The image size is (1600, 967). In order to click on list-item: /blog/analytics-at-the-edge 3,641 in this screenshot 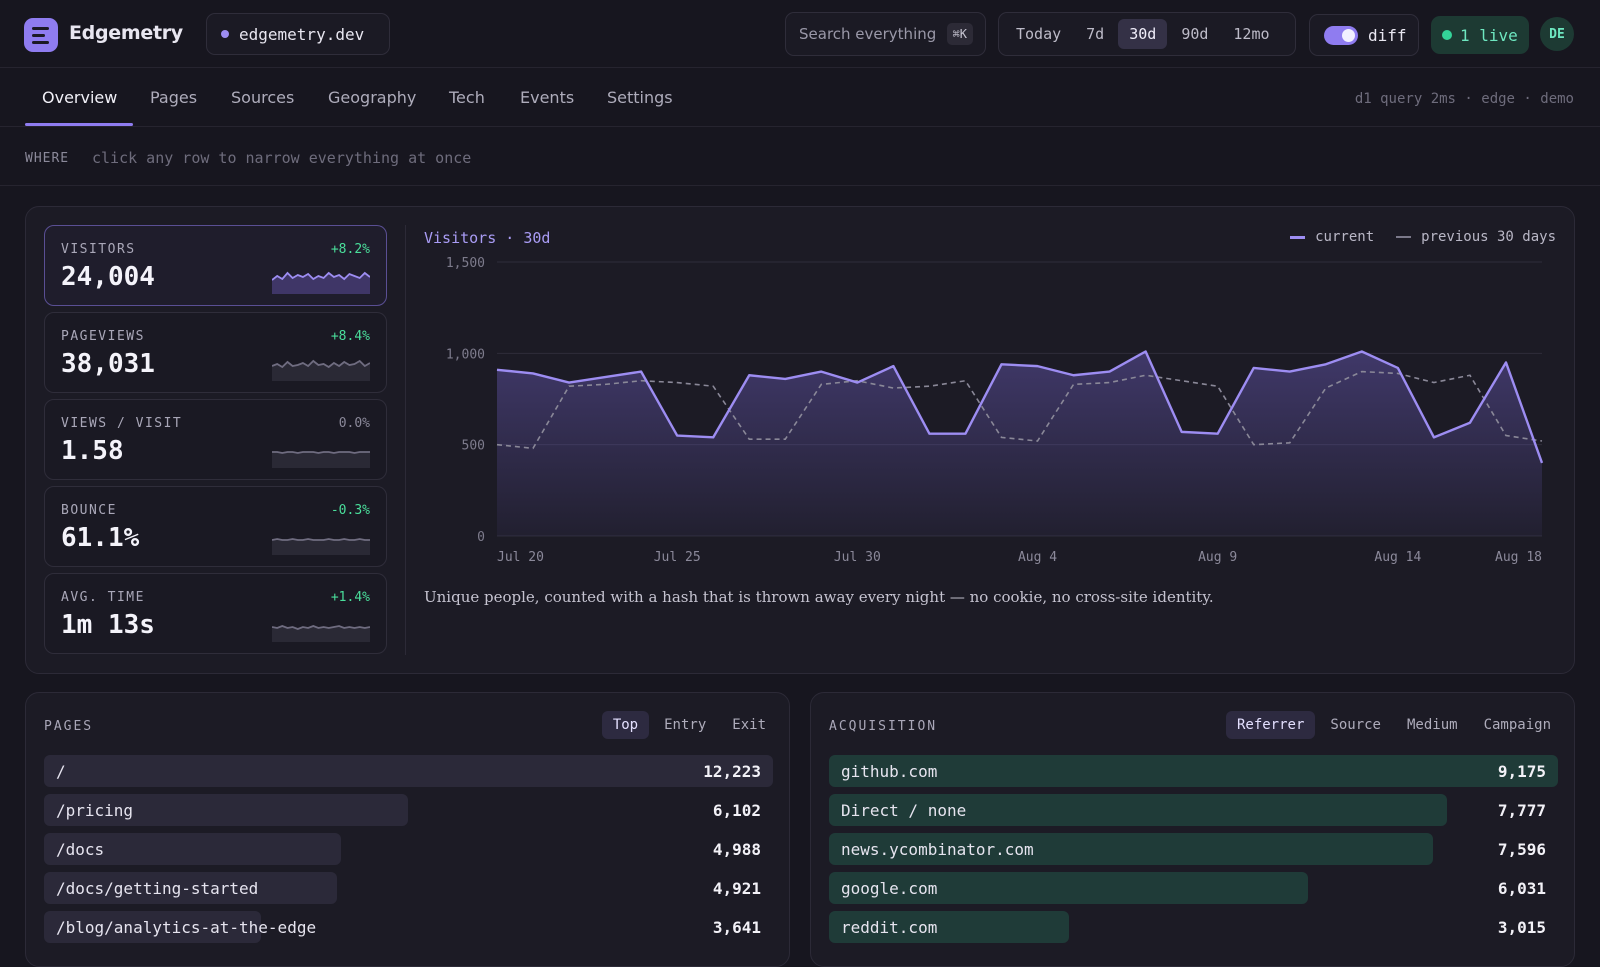, I will do `click(408, 927)`.